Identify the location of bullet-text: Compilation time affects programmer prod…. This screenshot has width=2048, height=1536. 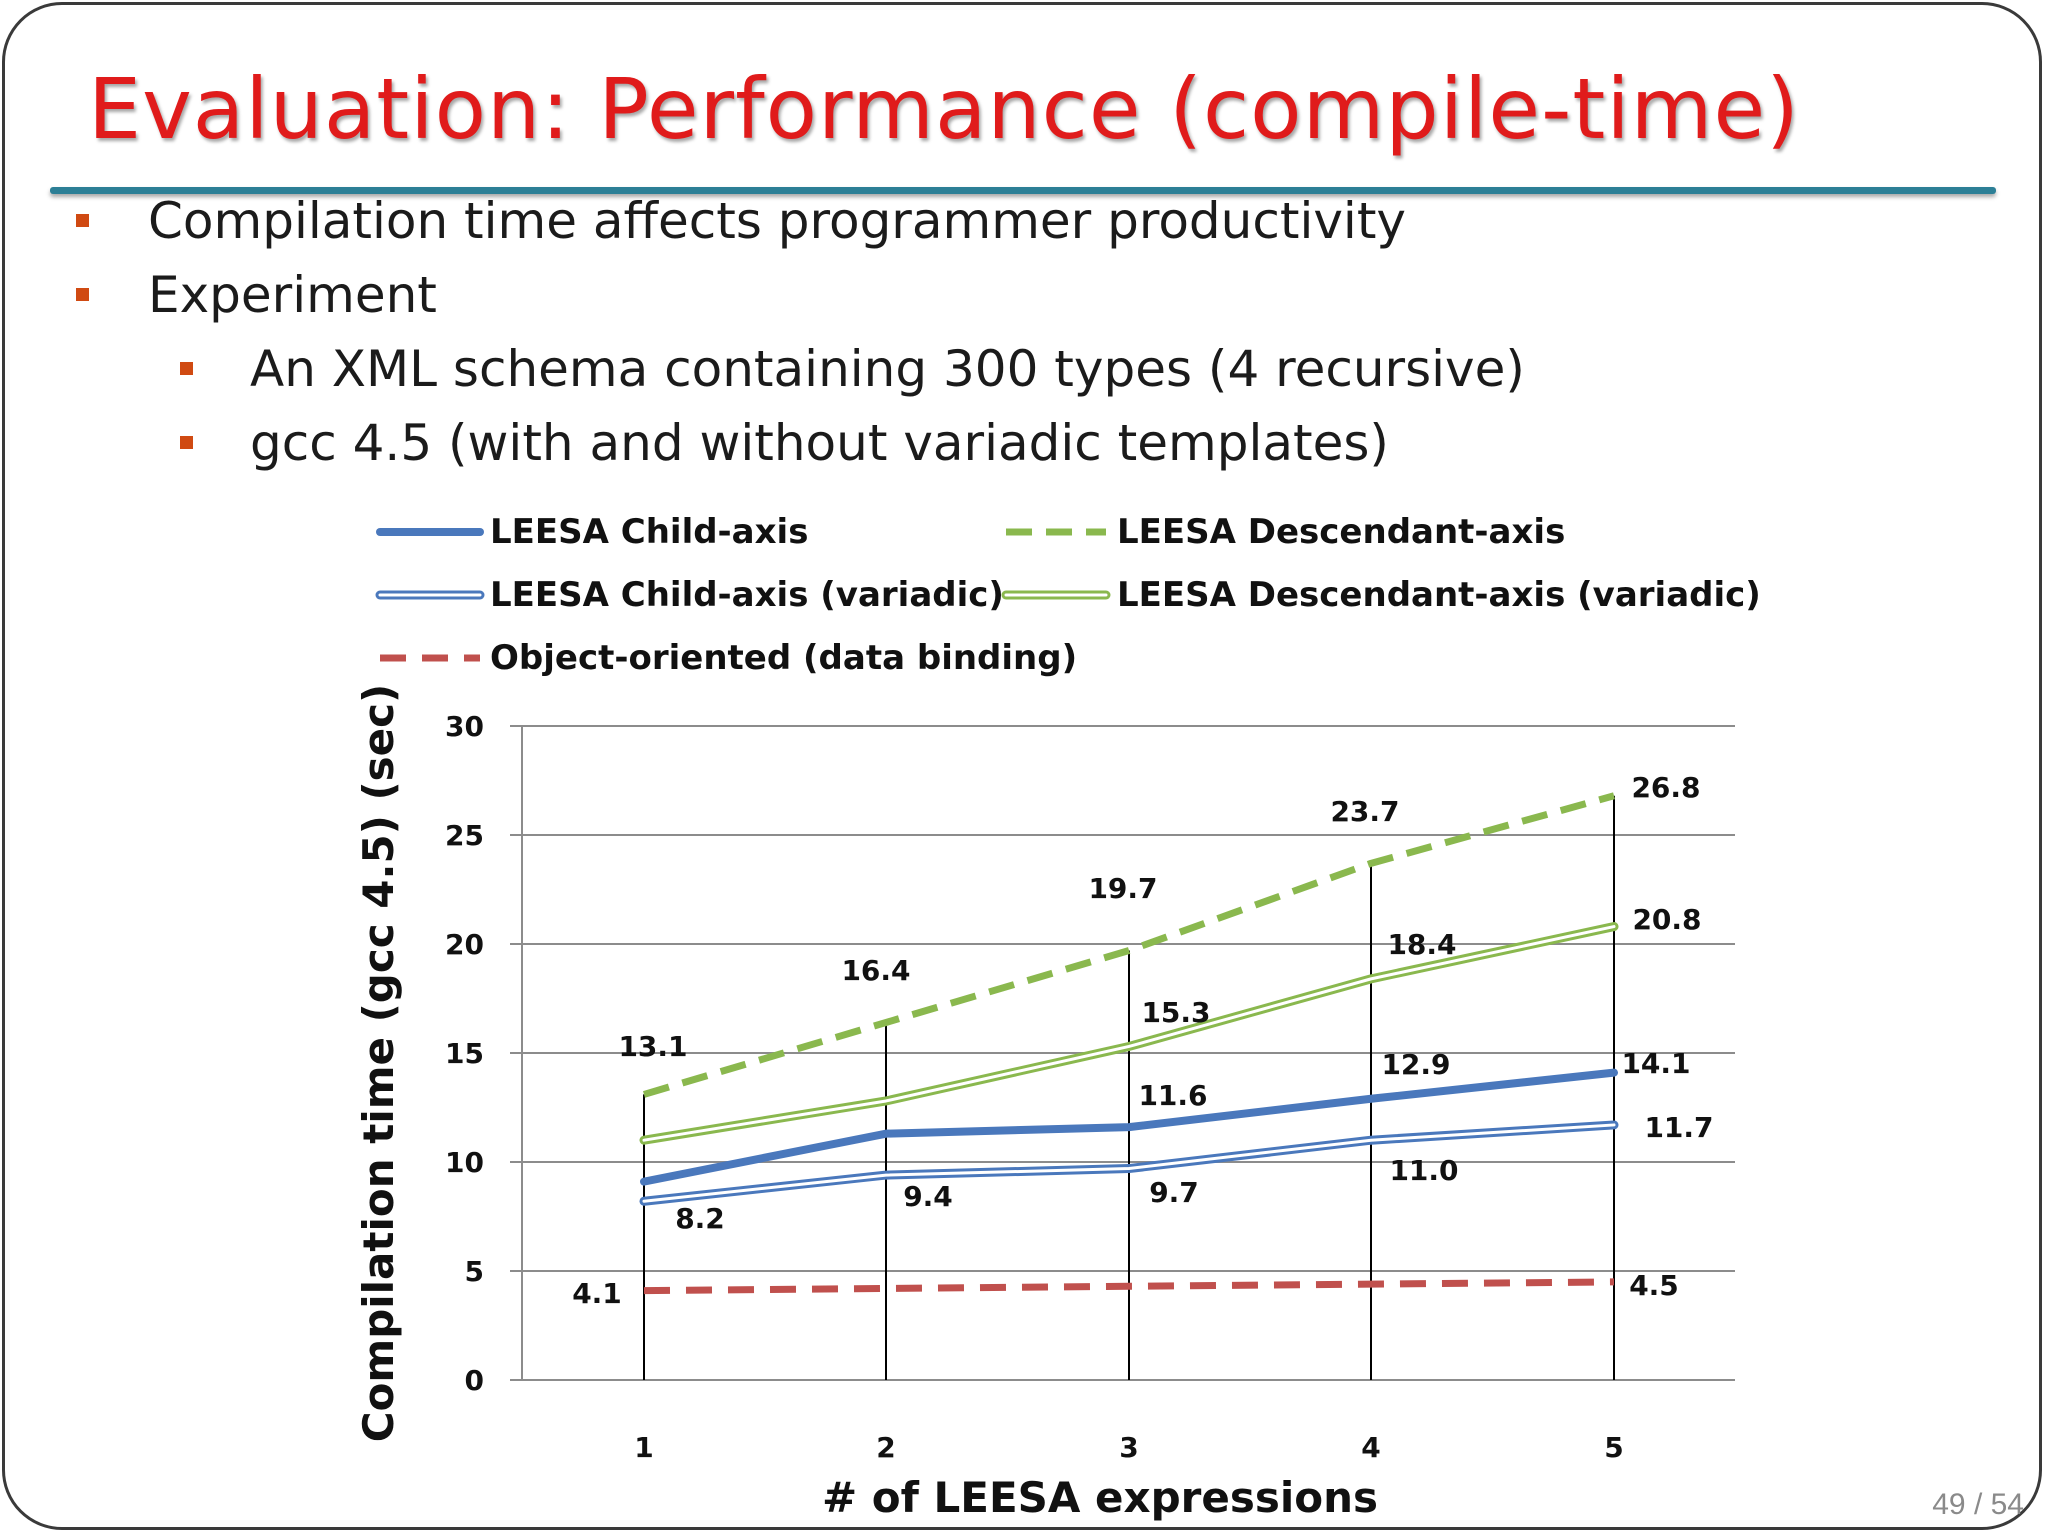
(777, 221).